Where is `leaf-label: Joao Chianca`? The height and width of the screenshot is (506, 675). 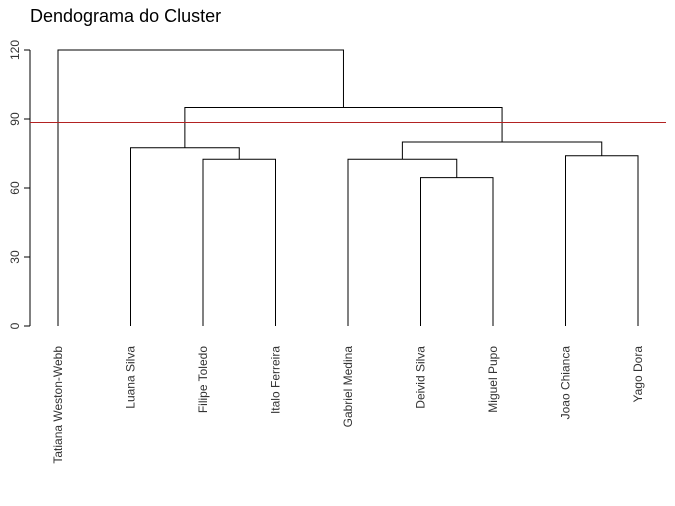 leaf-label: Joao Chianca is located at coordinates (566, 383).